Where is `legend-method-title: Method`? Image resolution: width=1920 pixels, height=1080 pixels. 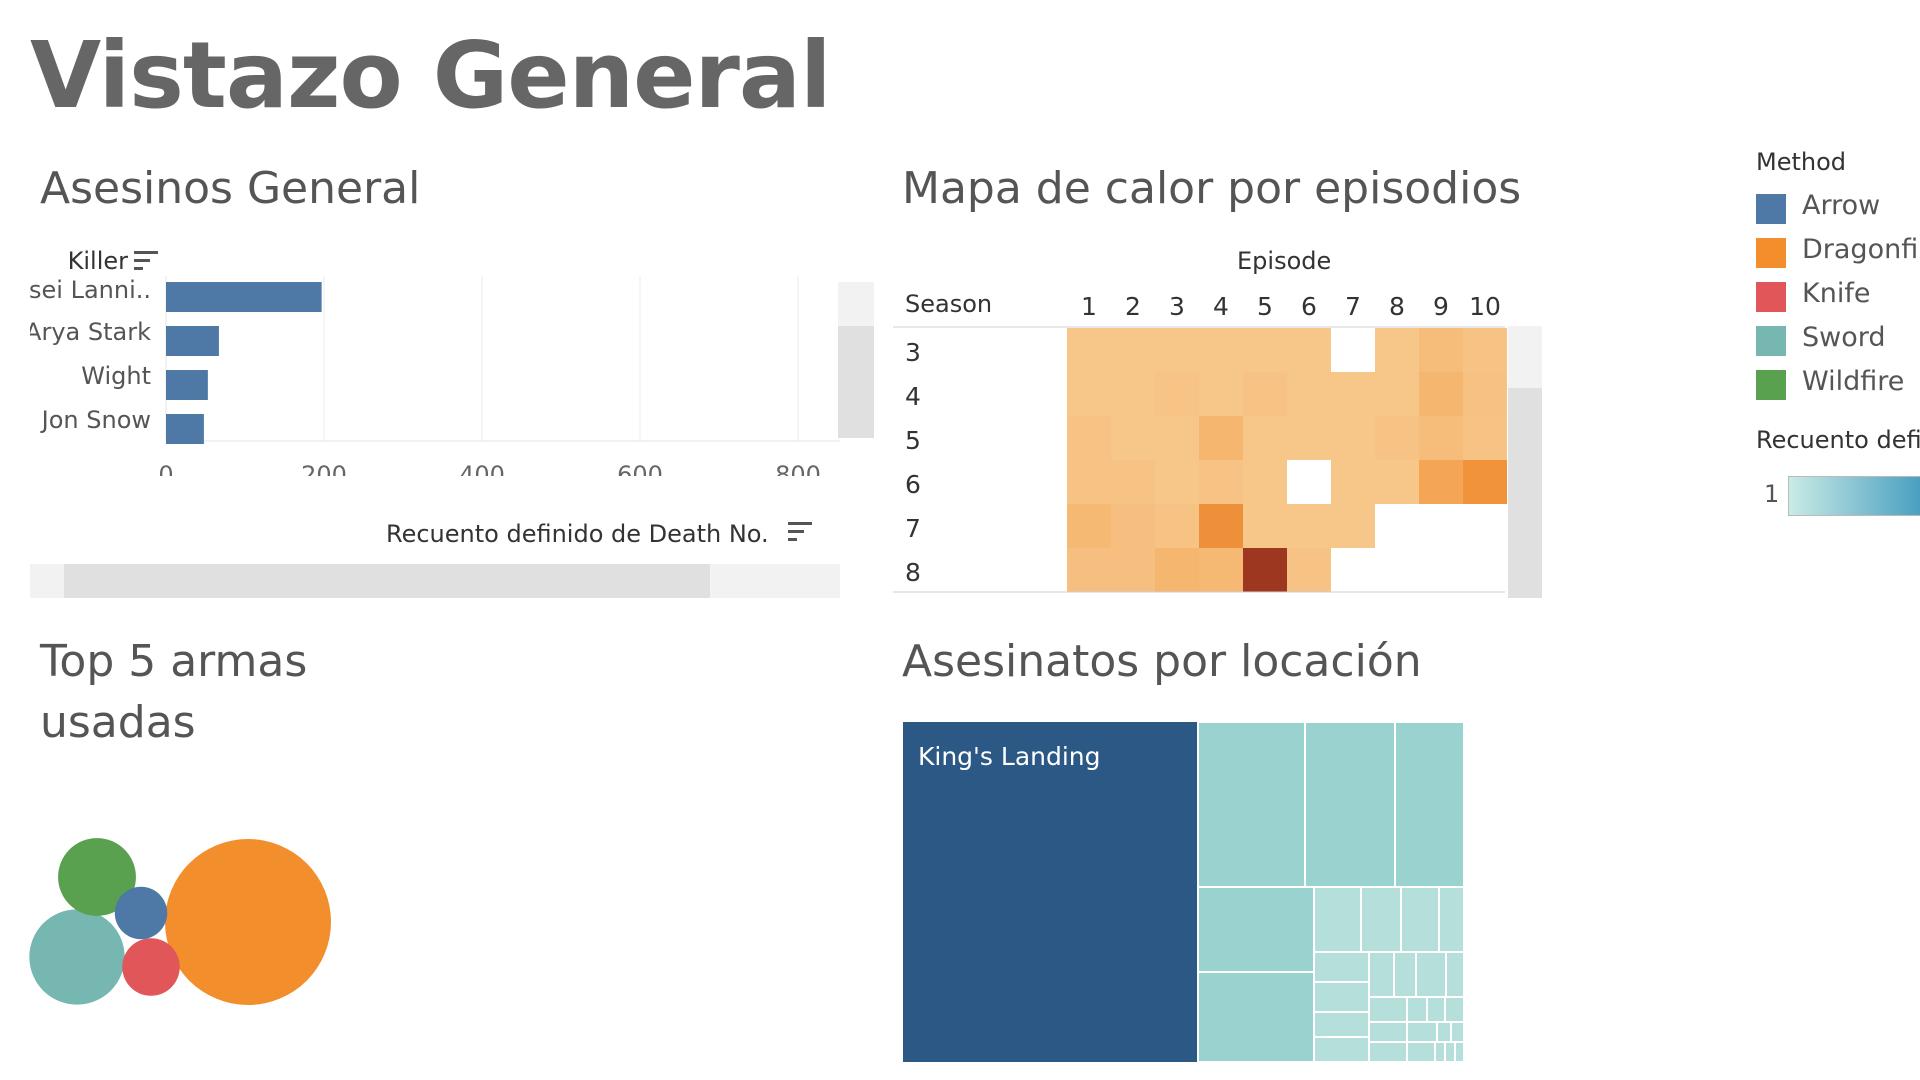
legend-method-title: Method is located at coordinates (1801, 162).